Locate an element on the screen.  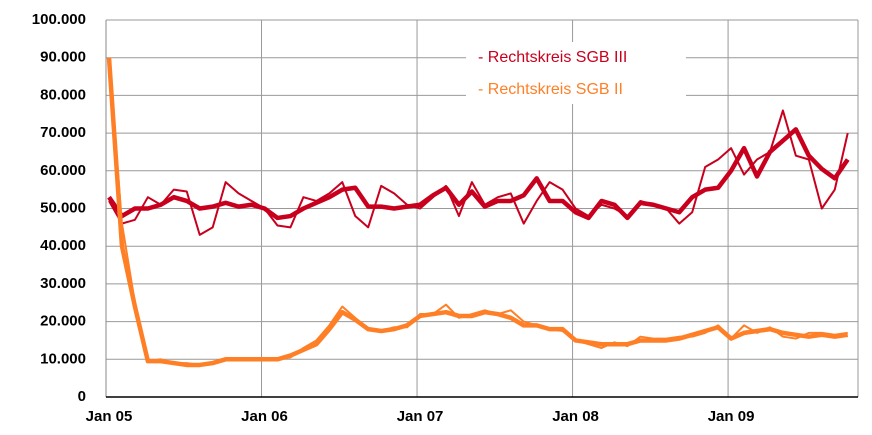
y-tick-label: 40.000 is located at coordinates (63, 245).